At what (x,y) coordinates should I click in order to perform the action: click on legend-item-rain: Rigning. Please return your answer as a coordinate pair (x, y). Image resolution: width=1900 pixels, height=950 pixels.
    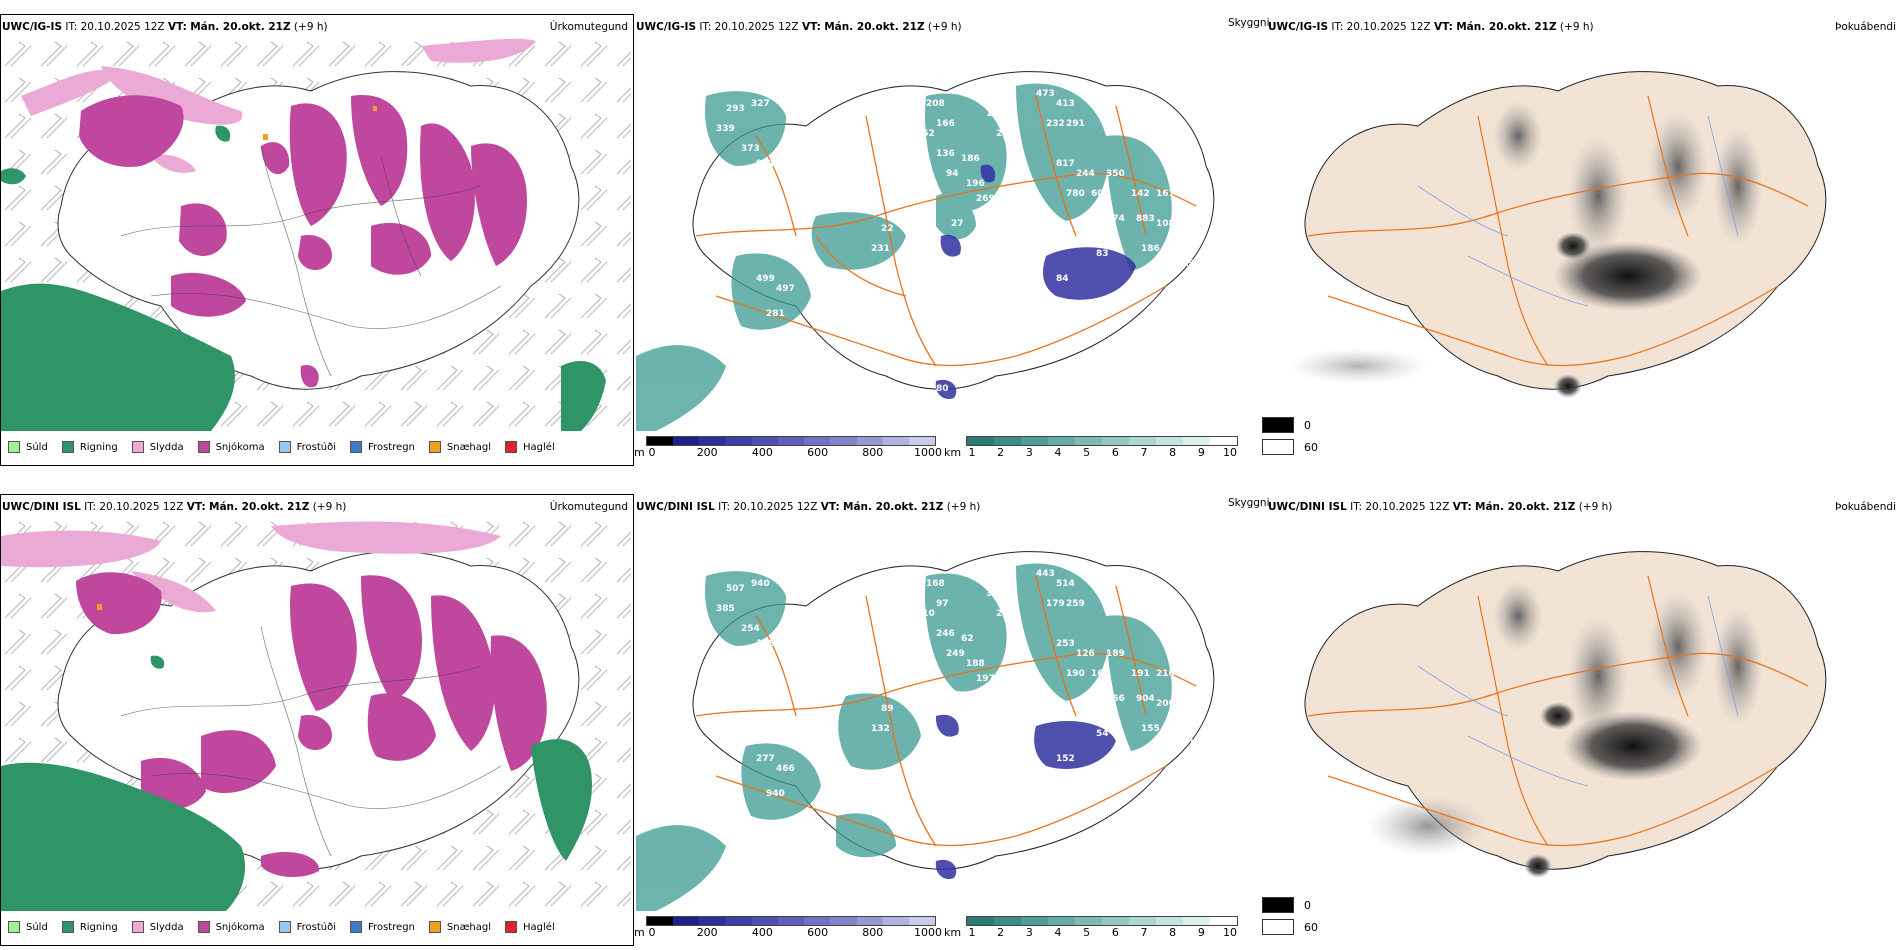
    Looking at the image, I should click on (89, 927).